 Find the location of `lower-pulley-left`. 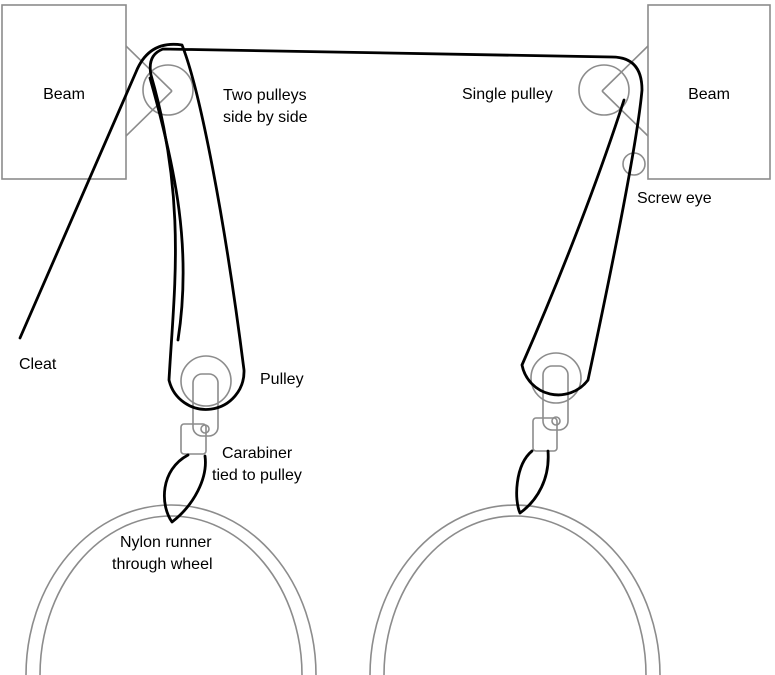

lower-pulley-left is located at coordinates (206, 405).